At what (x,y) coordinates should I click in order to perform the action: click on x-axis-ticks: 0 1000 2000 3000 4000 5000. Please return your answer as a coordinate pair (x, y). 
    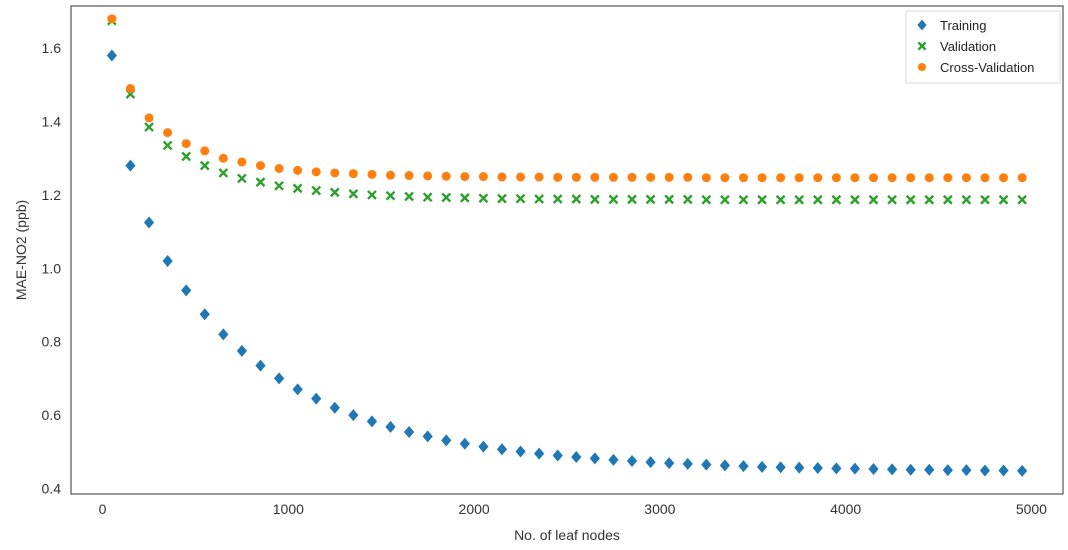
    Looking at the image, I should click on (573, 509).